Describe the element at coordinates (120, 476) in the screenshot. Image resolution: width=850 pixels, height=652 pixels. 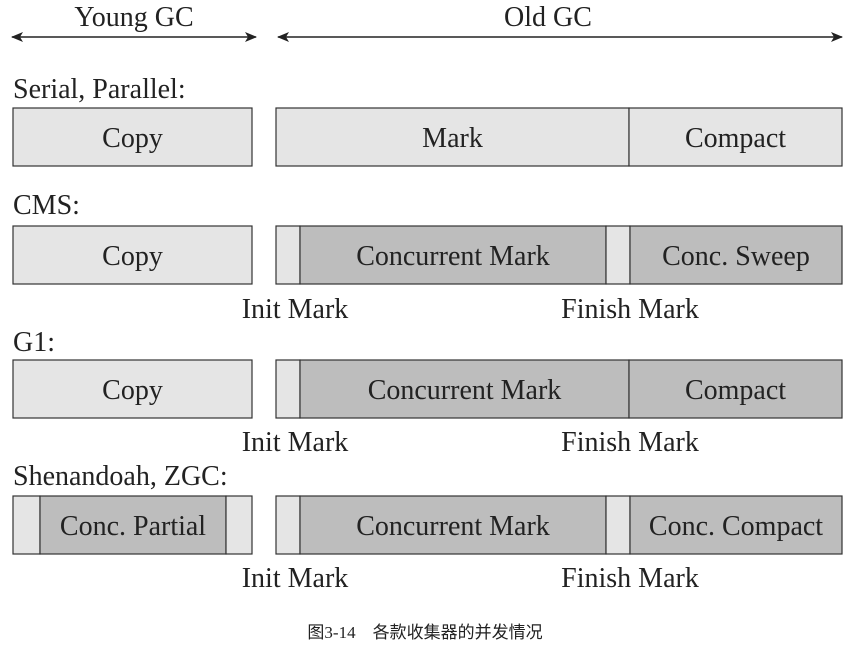
I see `collector-label: Shenandoah, ZGC:` at that location.